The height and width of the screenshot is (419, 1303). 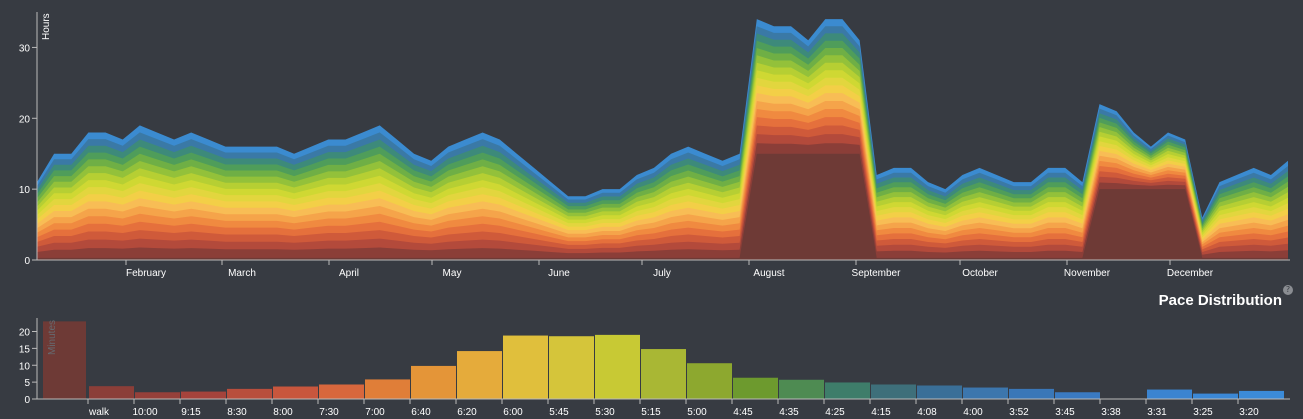 What do you see at coordinates (1019, 412) in the screenshot?
I see `x-tick-label: 3:52` at bounding box center [1019, 412].